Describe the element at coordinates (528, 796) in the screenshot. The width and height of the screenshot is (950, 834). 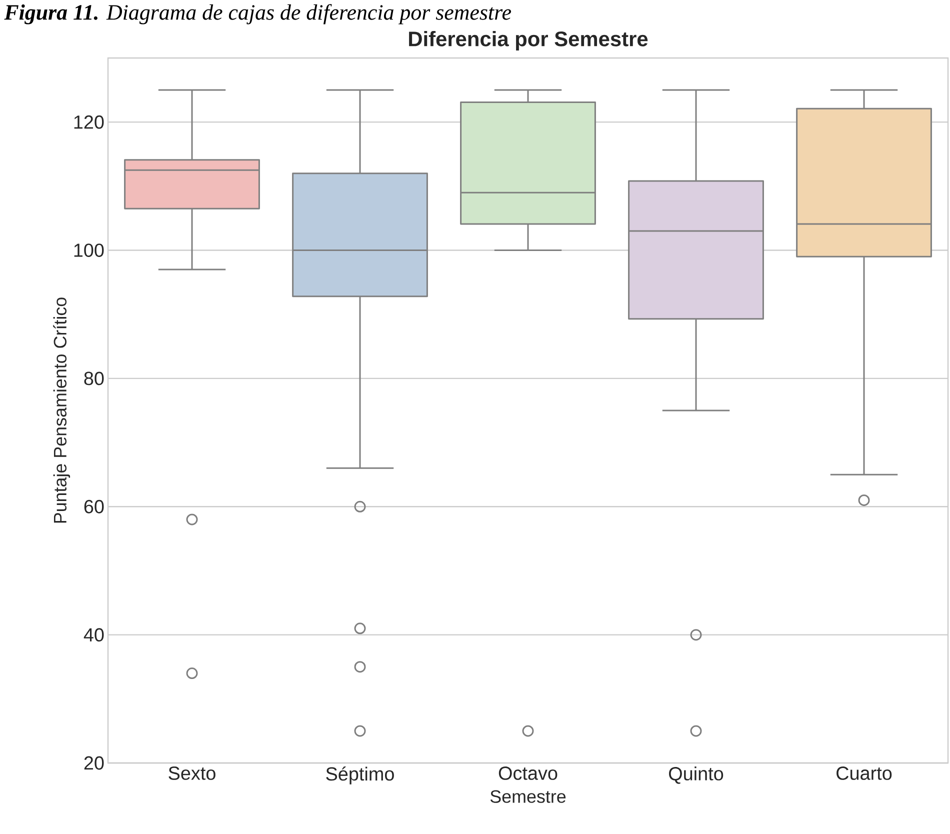
I see `x-axis-title: Semestre` at that location.